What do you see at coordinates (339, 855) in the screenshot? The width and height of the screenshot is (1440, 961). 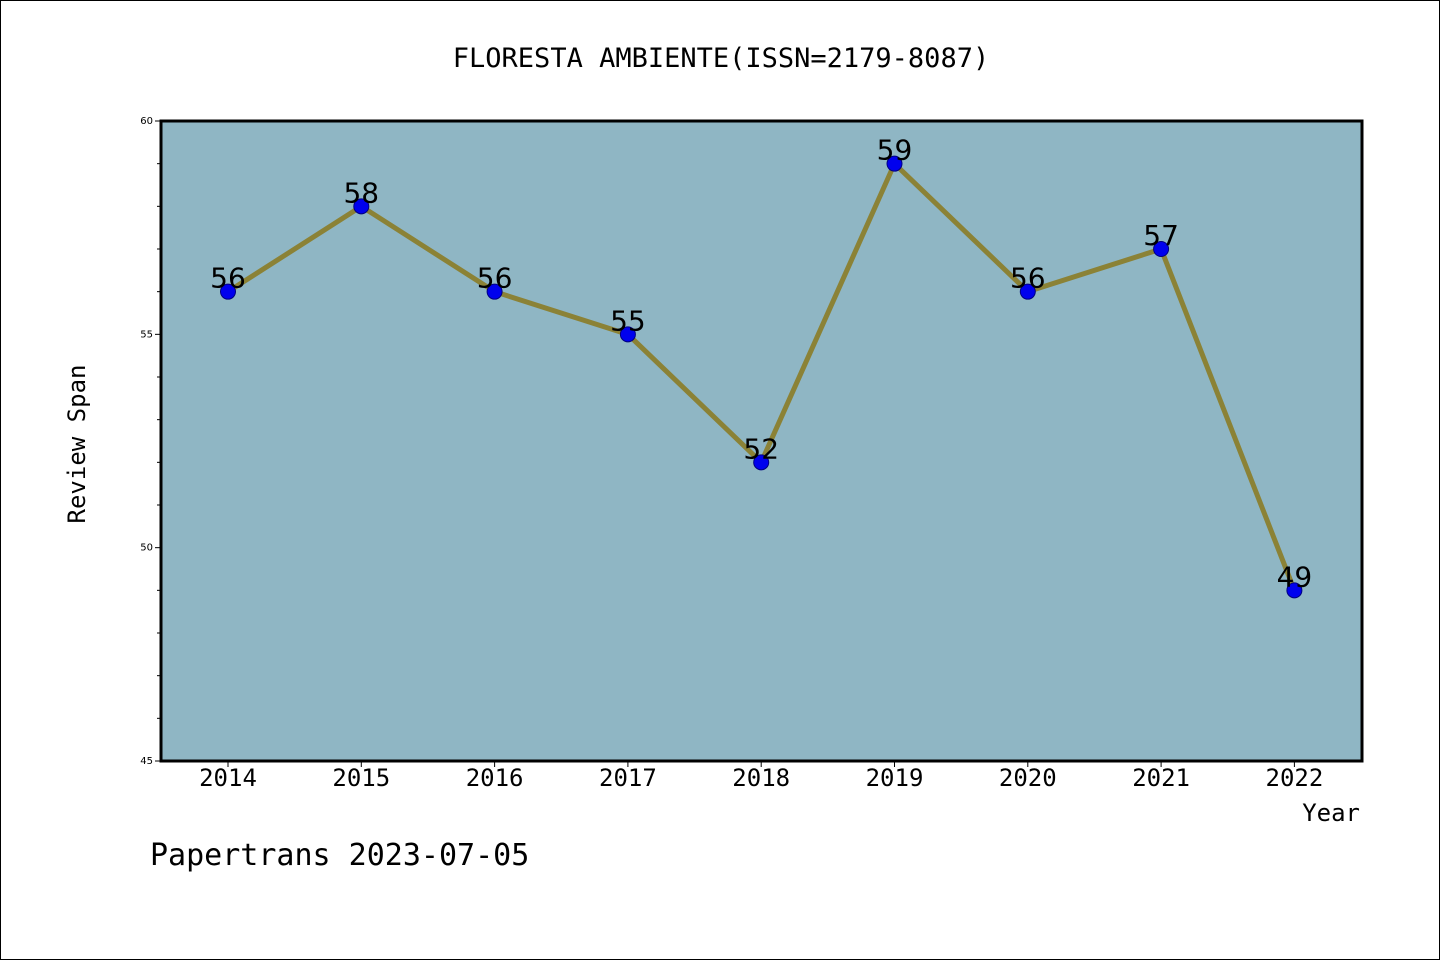 I see `footer-credit: Papertrans 2023-07-05` at bounding box center [339, 855].